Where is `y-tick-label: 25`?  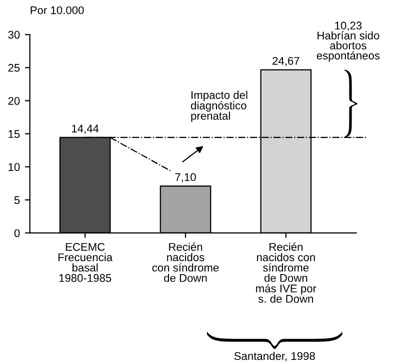
y-tick-label: 25 is located at coordinates (14, 68).